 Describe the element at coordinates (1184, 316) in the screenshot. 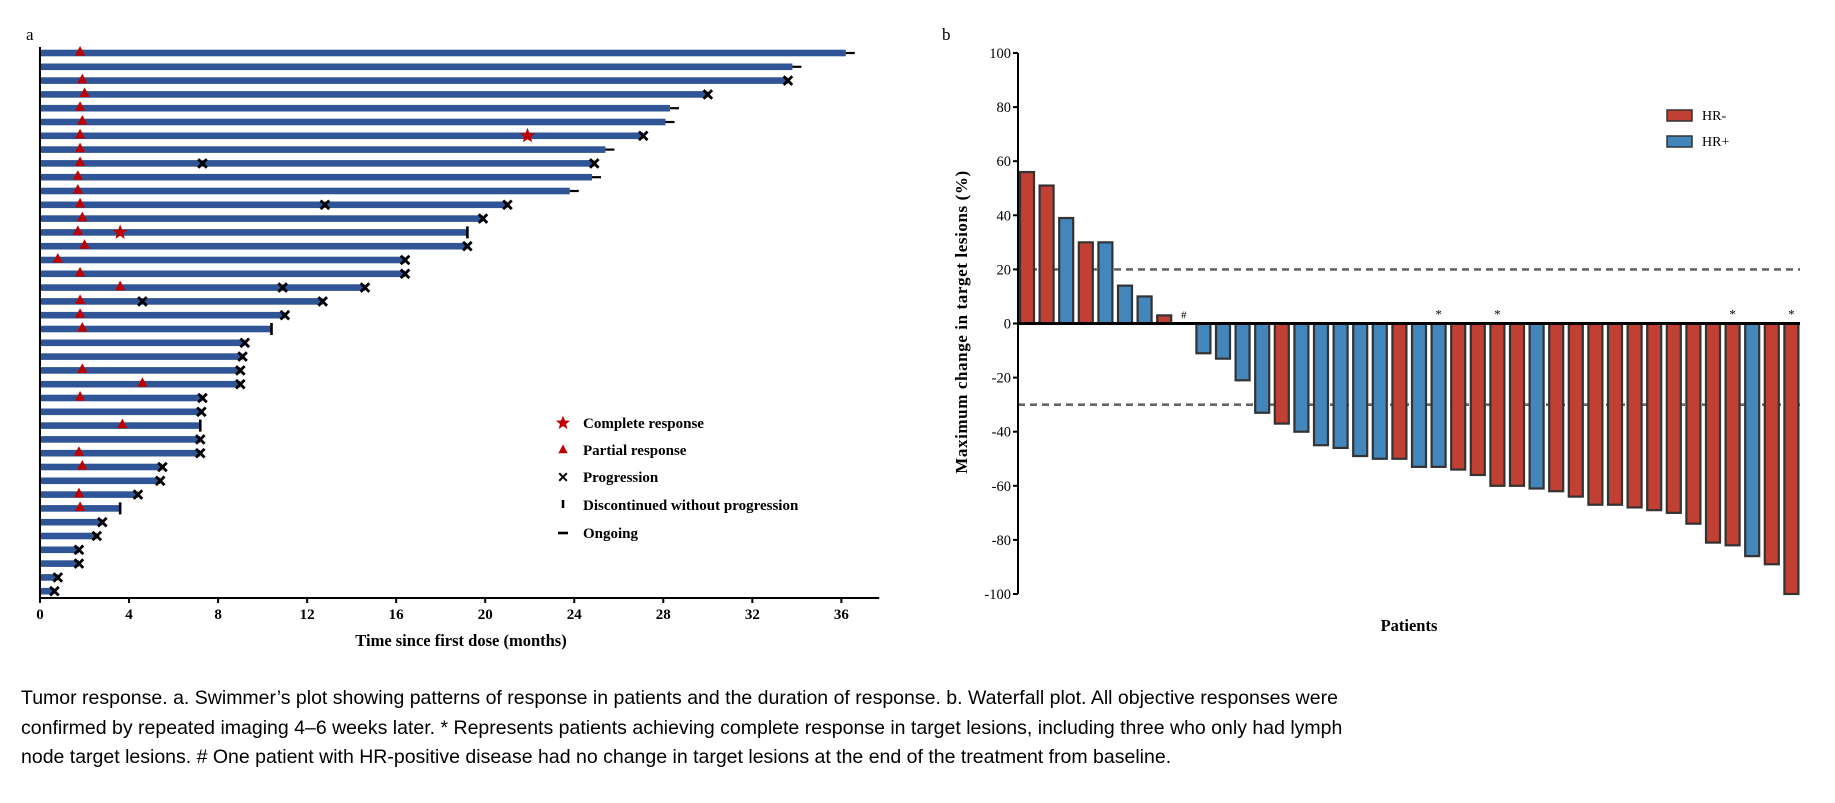

I see `bar-annotation: #` at that location.